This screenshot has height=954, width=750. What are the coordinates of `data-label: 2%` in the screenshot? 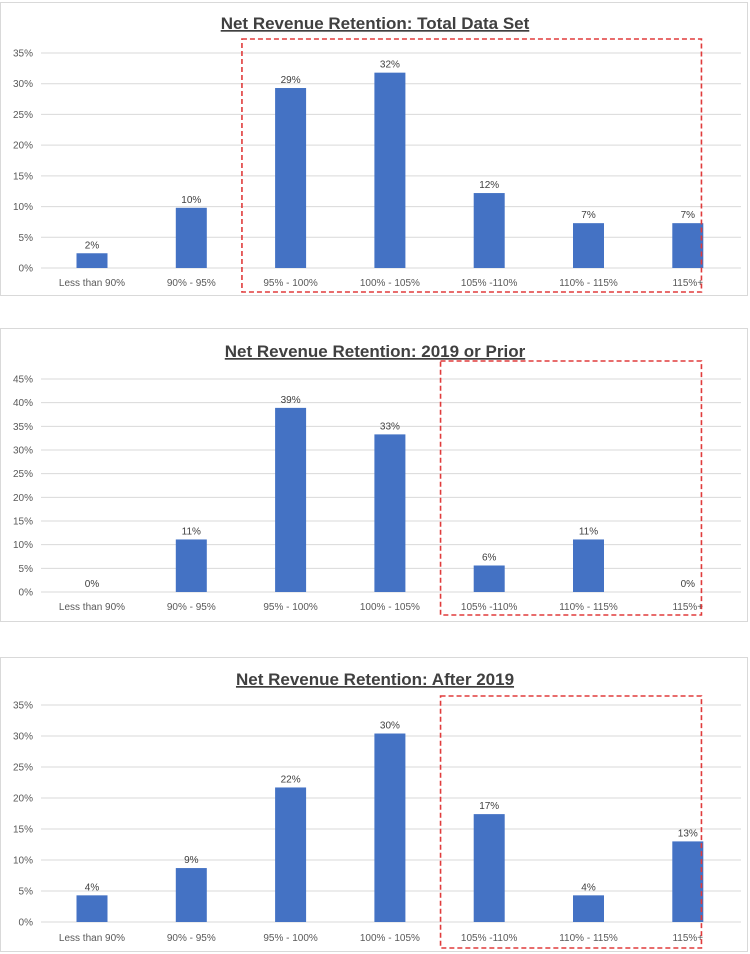 It's located at (92, 245).